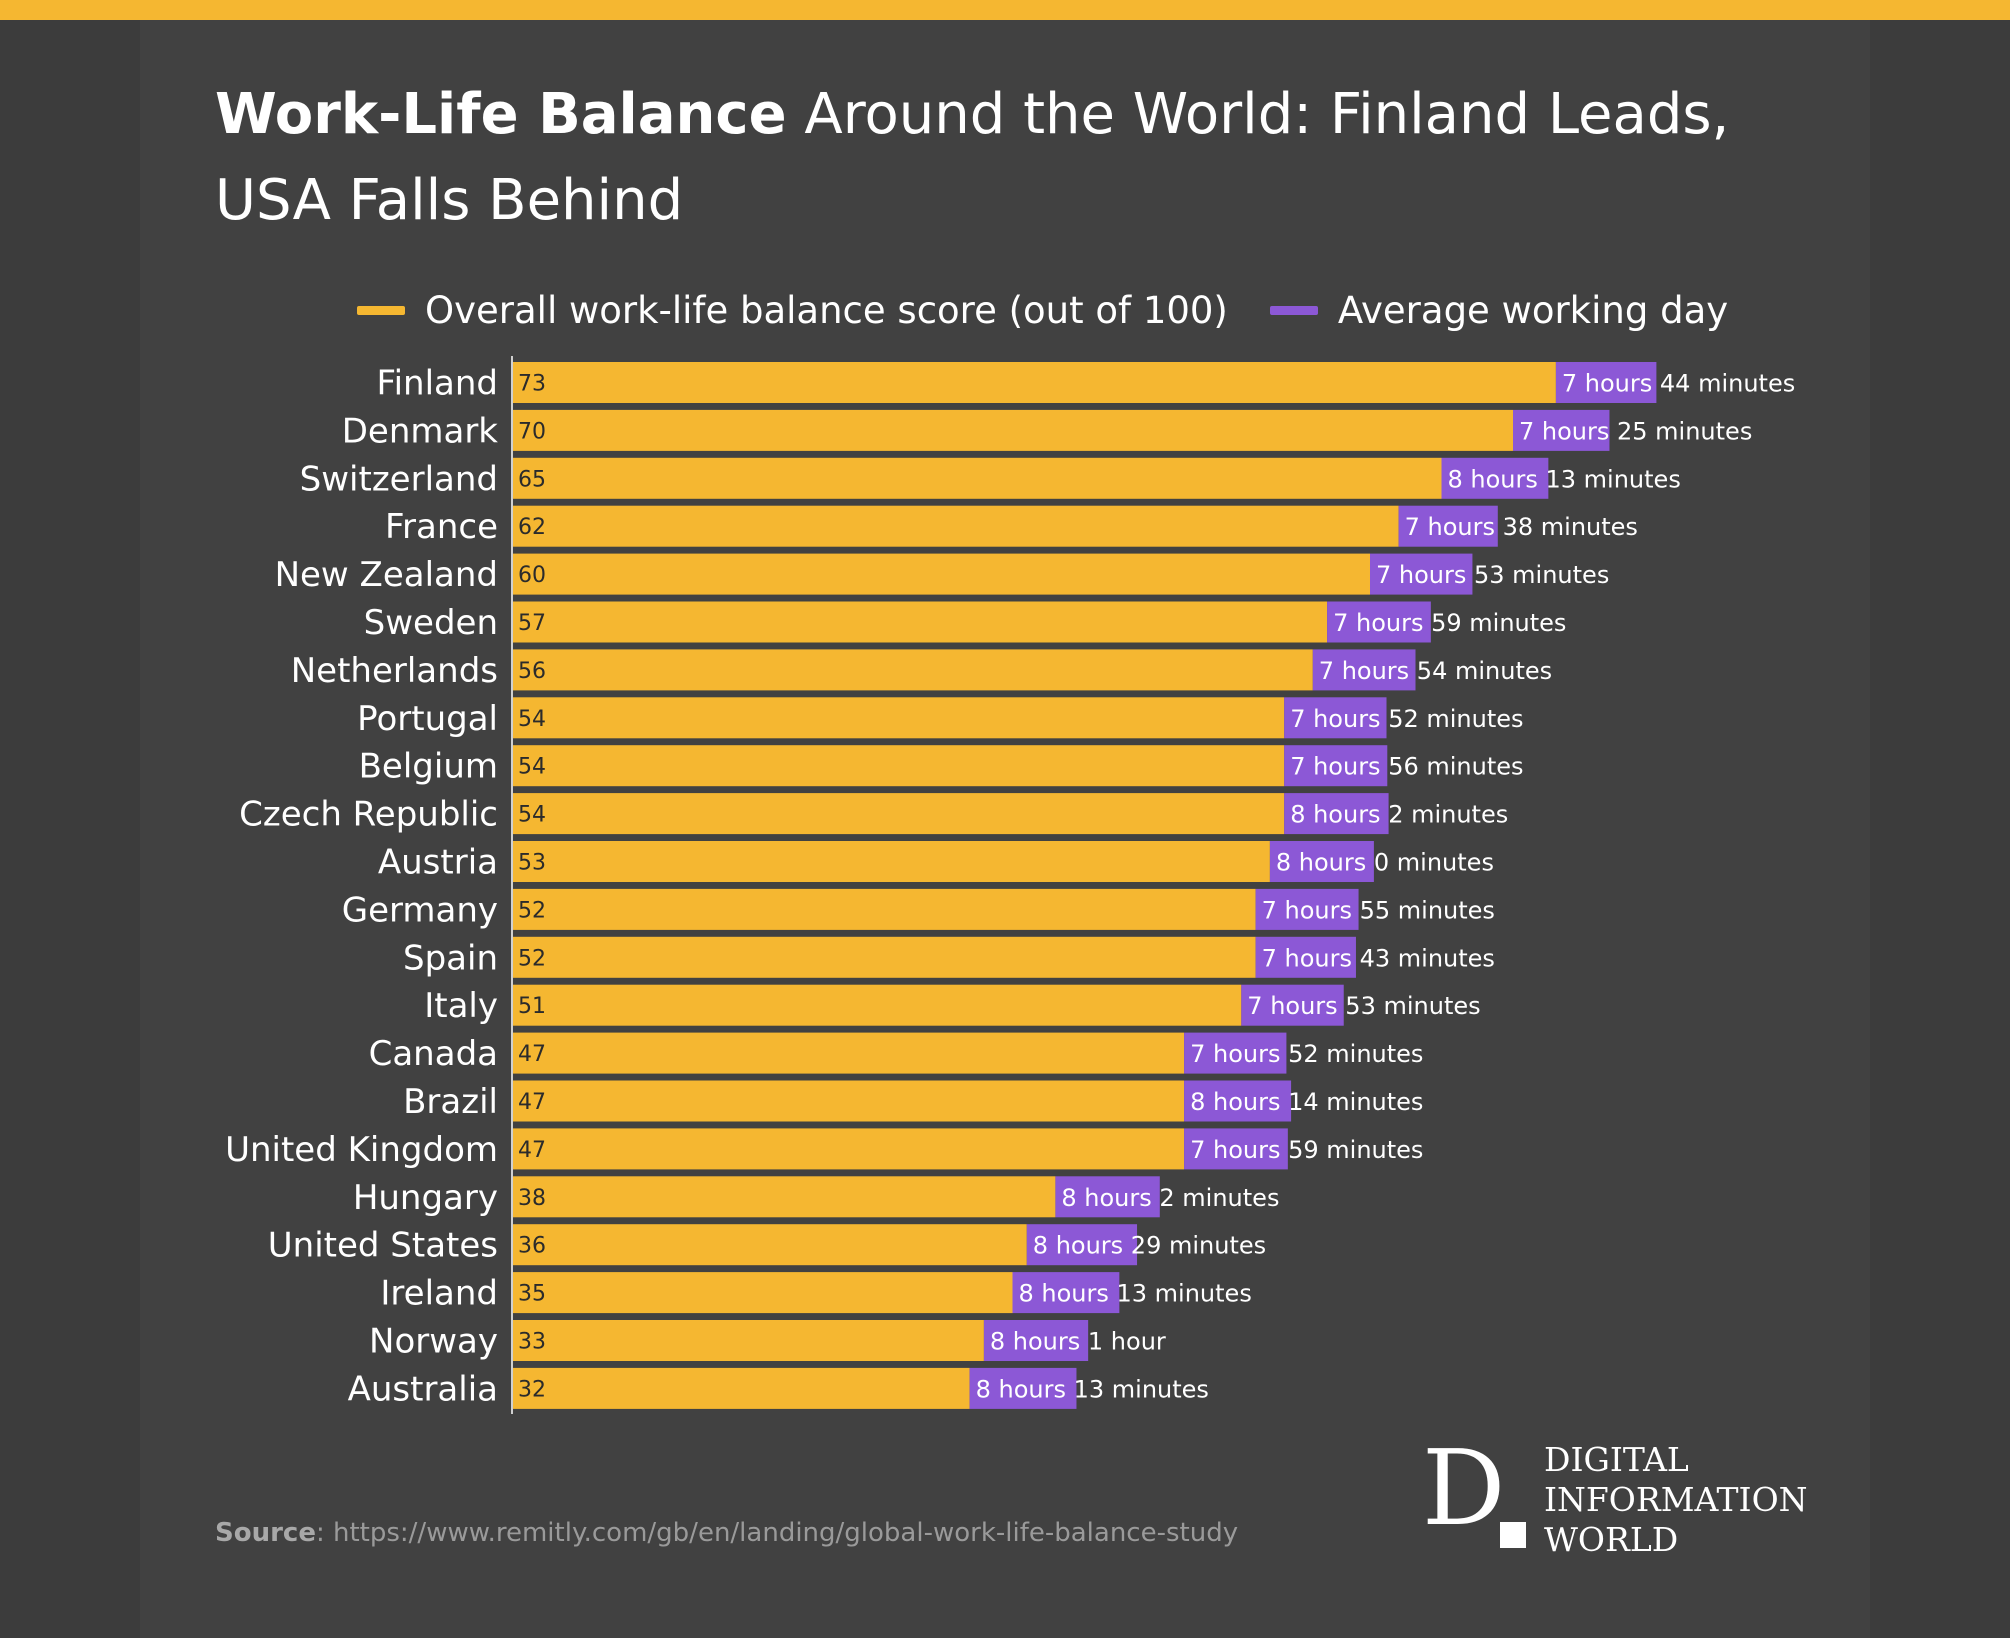  Describe the element at coordinates (441, 527) in the screenshot. I see `country-label: France` at that location.